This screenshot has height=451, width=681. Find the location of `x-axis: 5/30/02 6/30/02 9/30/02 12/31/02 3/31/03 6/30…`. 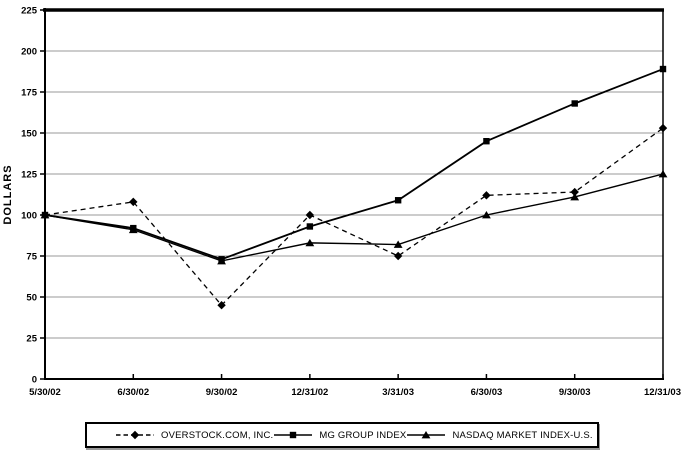

x-axis: 5/30/02 6/30/02 9/30/02 12/31/02 3/31/03 6/30… is located at coordinates (355, 386).